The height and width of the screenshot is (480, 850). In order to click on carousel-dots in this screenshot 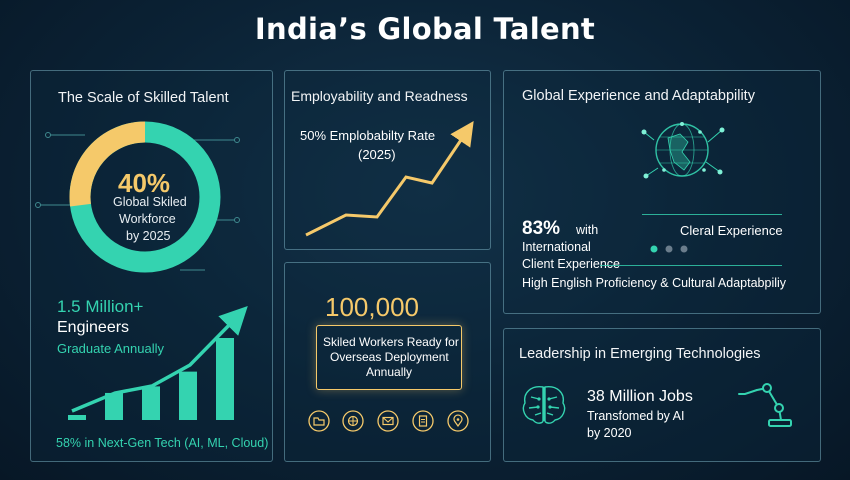, I will do `click(669, 249)`.